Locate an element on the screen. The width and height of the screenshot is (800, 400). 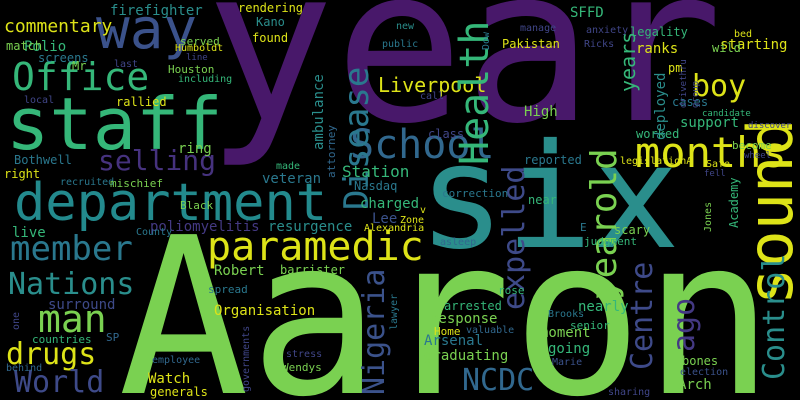
word-countries: countries is located at coordinates (62, 339).